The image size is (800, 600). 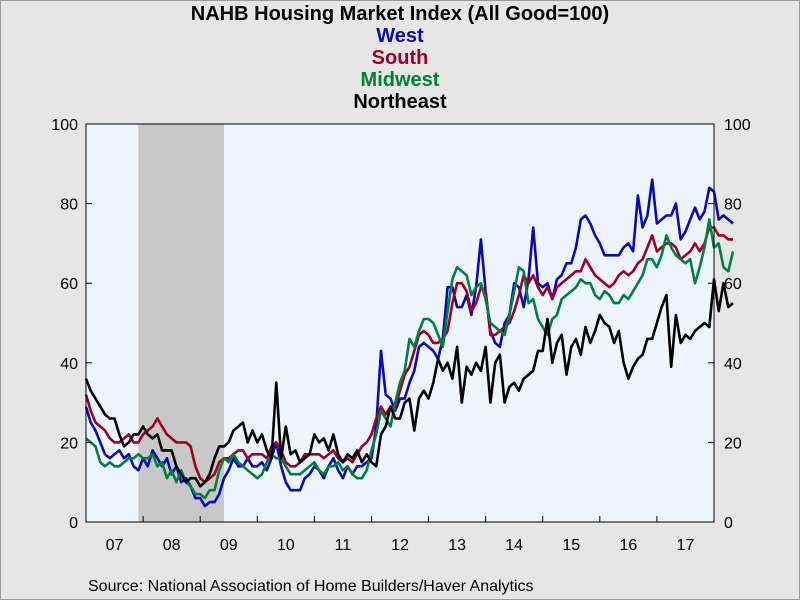 I want to click on legend-entry-west: West, so click(x=400, y=36).